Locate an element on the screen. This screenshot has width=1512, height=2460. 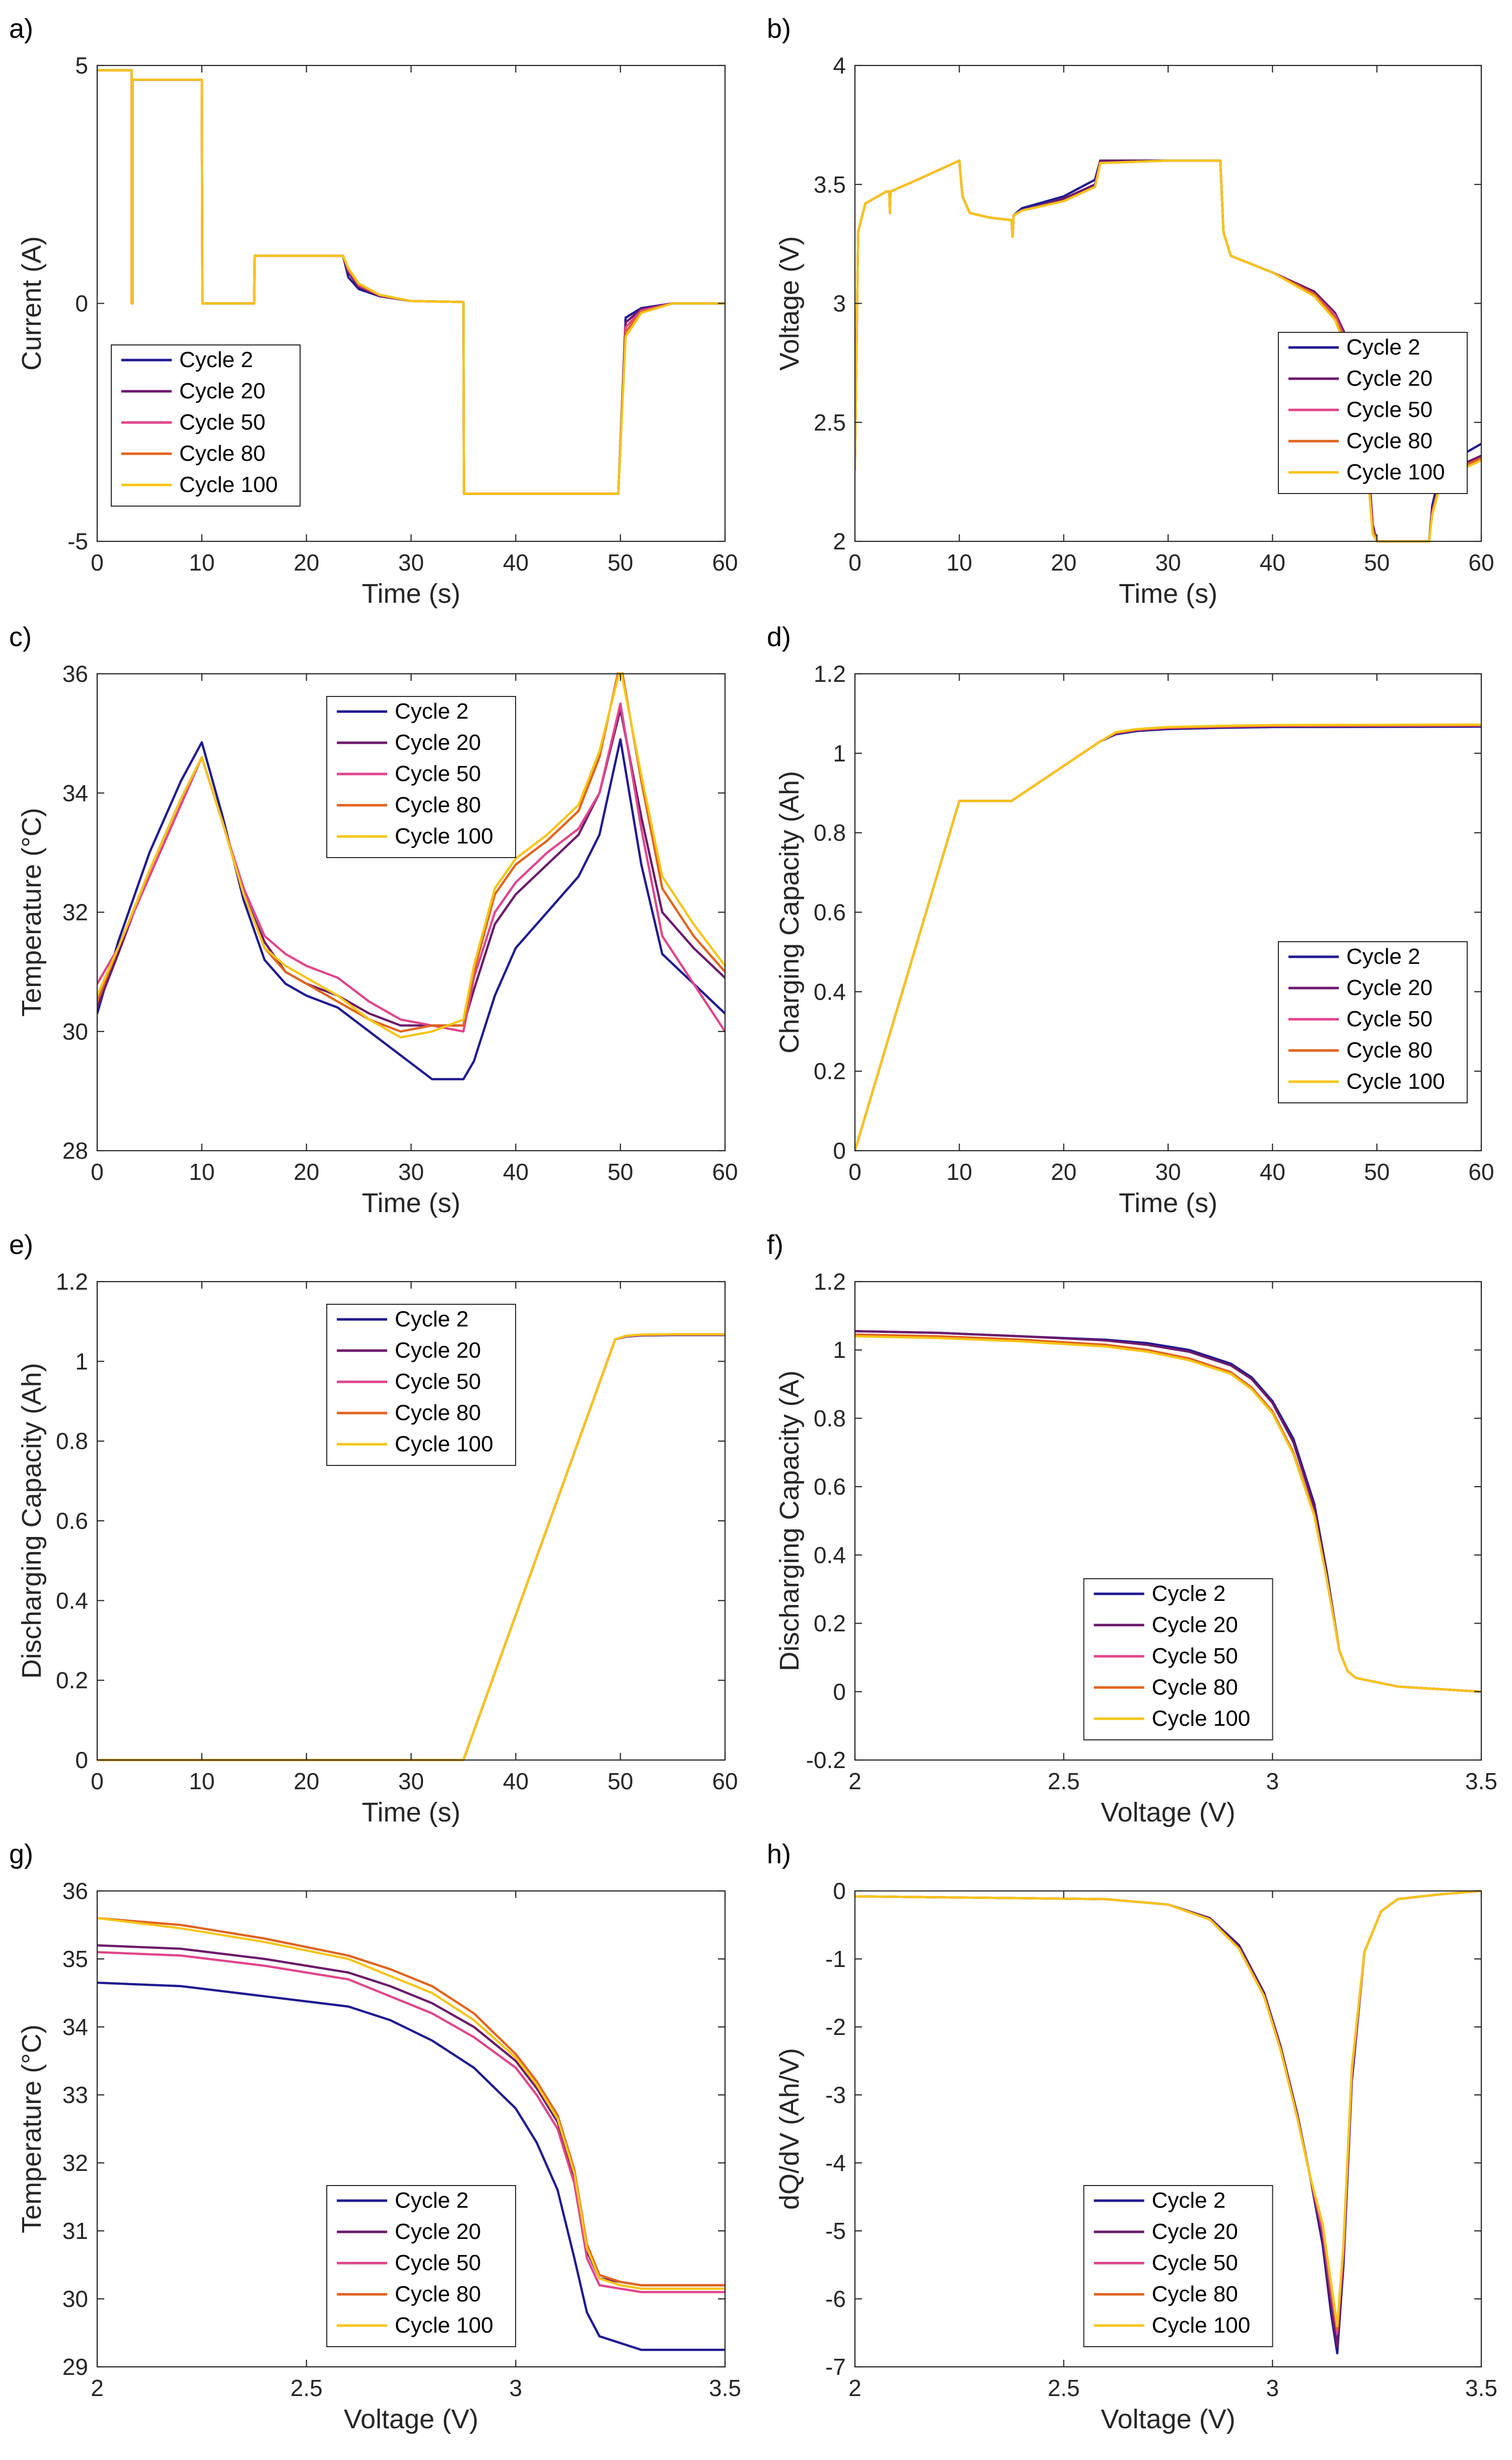
panel-label: e) is located at coordinates (21, 1245).